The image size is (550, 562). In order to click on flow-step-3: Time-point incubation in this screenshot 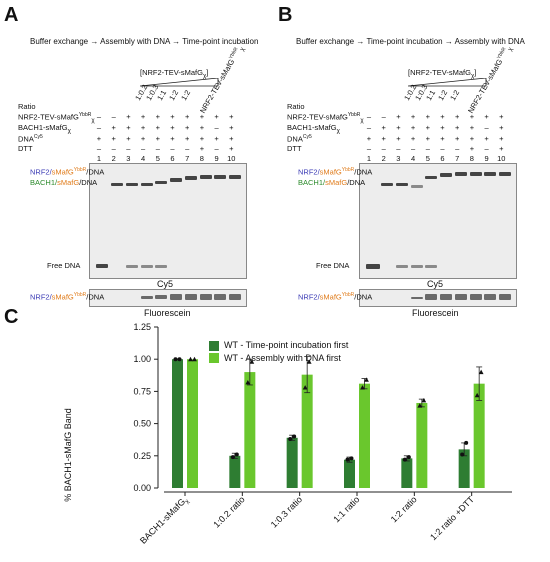, I will do `click(220, 41)`.